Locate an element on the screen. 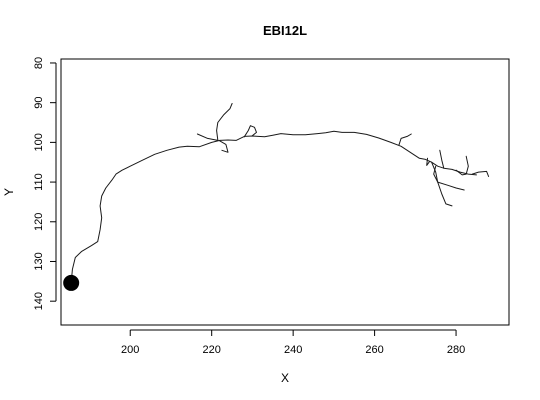  x-tick-label: 260 is located at coordinates (374, 350).